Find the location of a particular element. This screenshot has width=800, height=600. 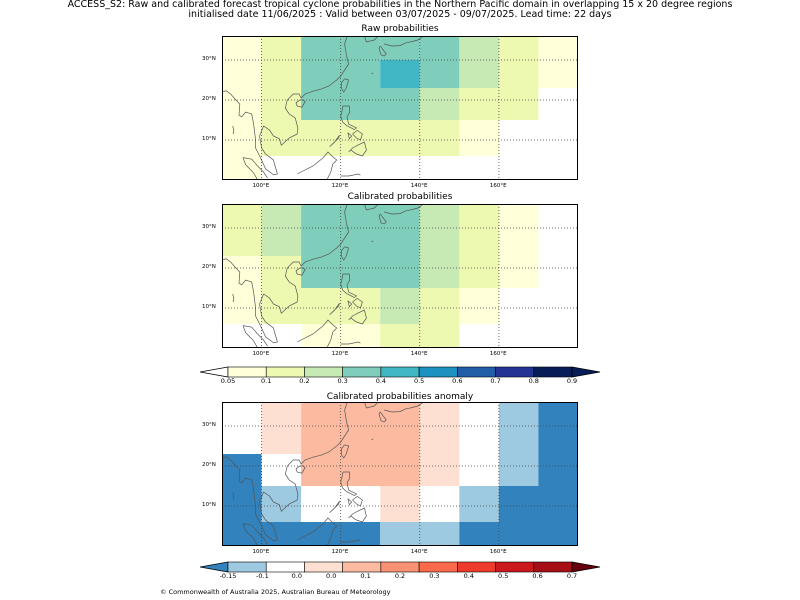

probability-colorbar: 0.05 0.1 0.2 0.3 0.4 0.5 0.6 0.7 0.8 0.9 is located at coordinates (400, 378).